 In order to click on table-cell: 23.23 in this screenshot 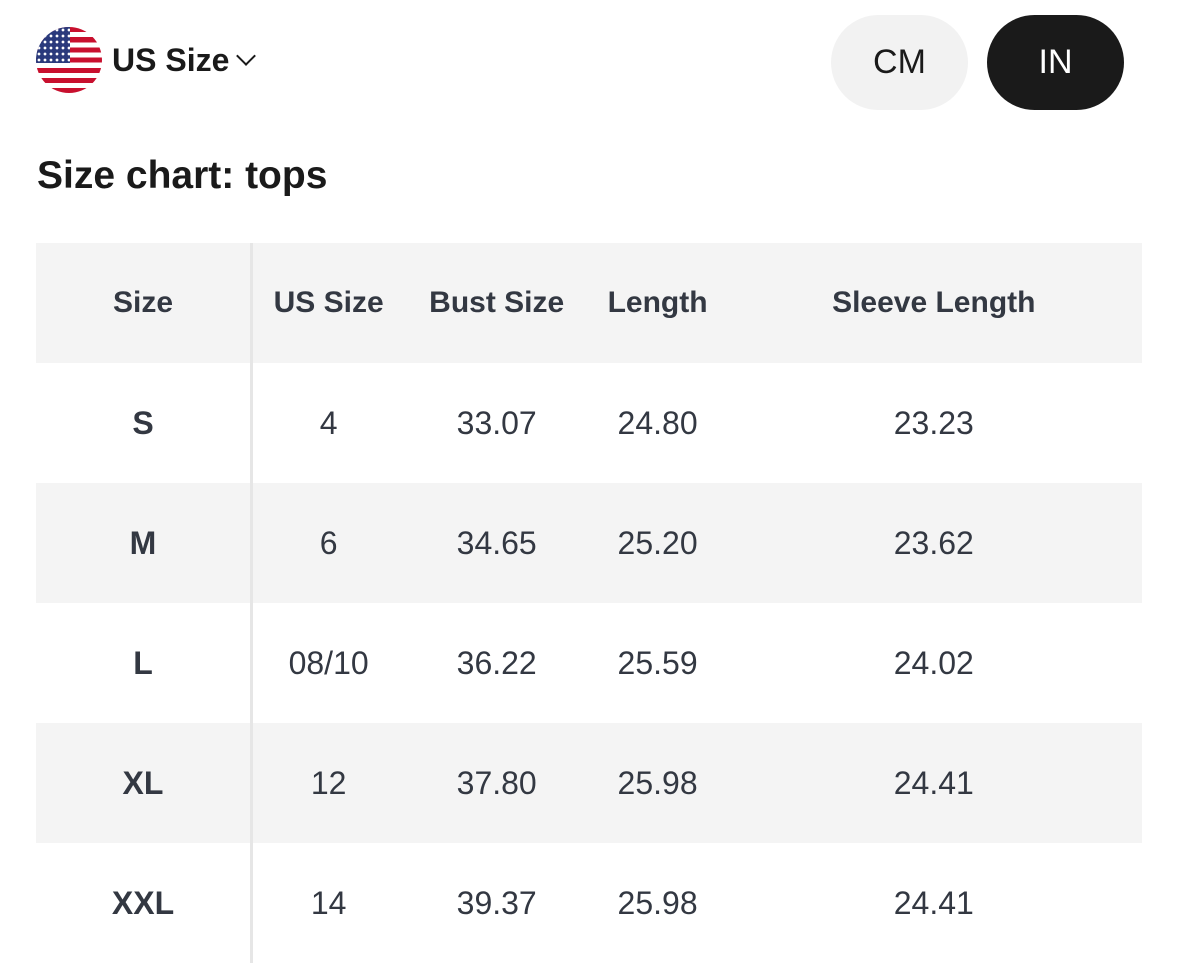, I will do `click(933, 422)`.